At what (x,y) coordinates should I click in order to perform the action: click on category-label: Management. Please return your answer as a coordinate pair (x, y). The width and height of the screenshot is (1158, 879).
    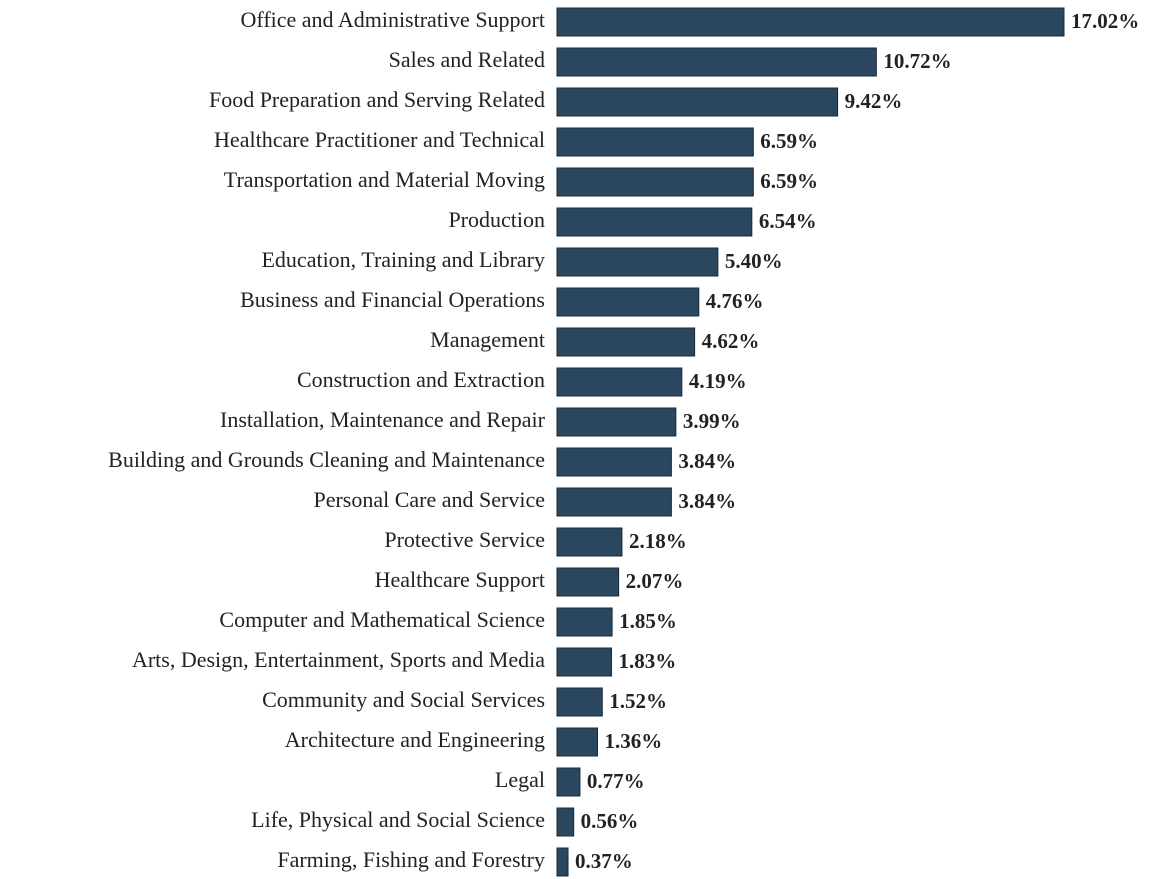
    Looking at the image, I should click on (487, 339).